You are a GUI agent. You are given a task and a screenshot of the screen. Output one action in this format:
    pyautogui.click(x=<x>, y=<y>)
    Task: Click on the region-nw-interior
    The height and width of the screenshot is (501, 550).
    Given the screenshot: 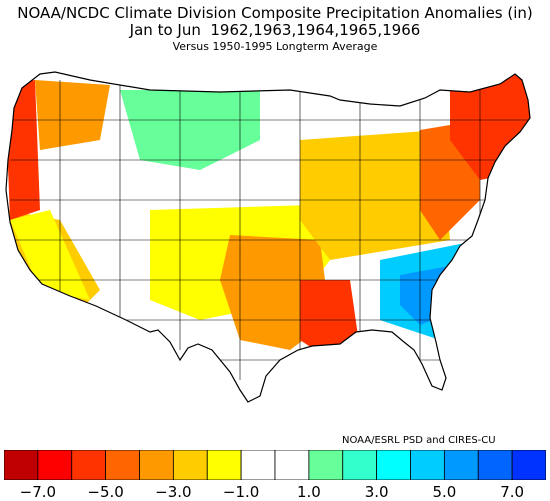 What is the action you would take?
    pyautogui.click(x=72, y=115)
    